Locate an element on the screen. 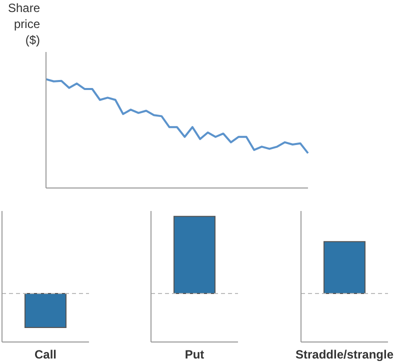 The height and width of the screenshot is (363, 395). x-tick-label: Call is located at coordinates (45, 355).